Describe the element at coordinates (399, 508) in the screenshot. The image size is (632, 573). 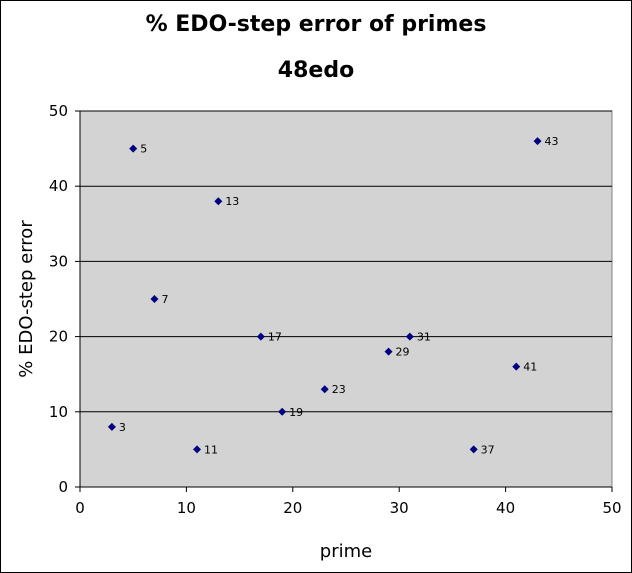
I see `x-tick-label: 30` at that location.